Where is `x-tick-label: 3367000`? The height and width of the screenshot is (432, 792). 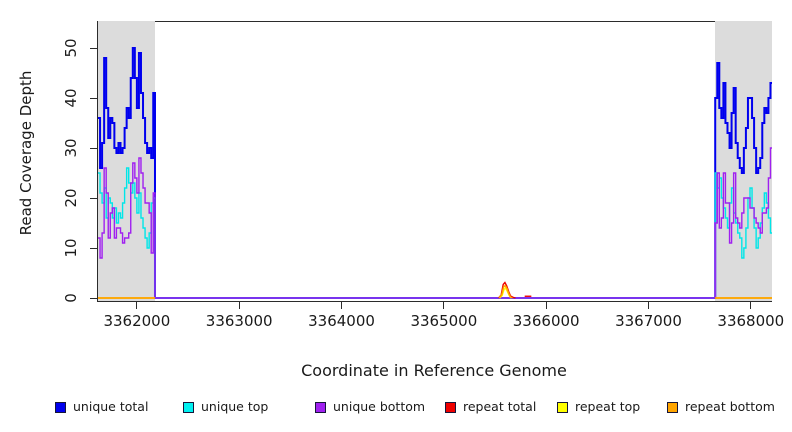 x-tick-label: 3367000 is located at coordinates (648, 321).